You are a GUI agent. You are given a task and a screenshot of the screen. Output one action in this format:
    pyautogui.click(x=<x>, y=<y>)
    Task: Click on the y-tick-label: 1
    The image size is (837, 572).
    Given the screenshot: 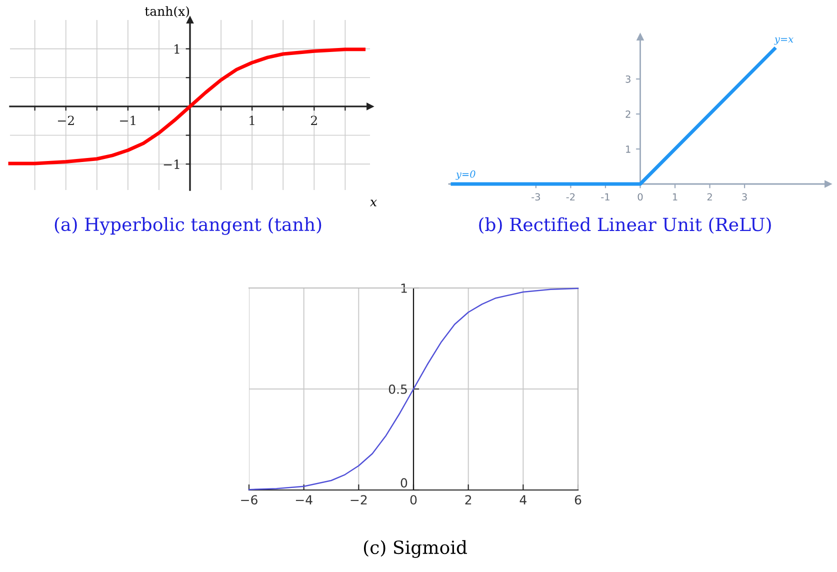 What is the action you would take?
    pyautogui.click(x=628, y=149)
    